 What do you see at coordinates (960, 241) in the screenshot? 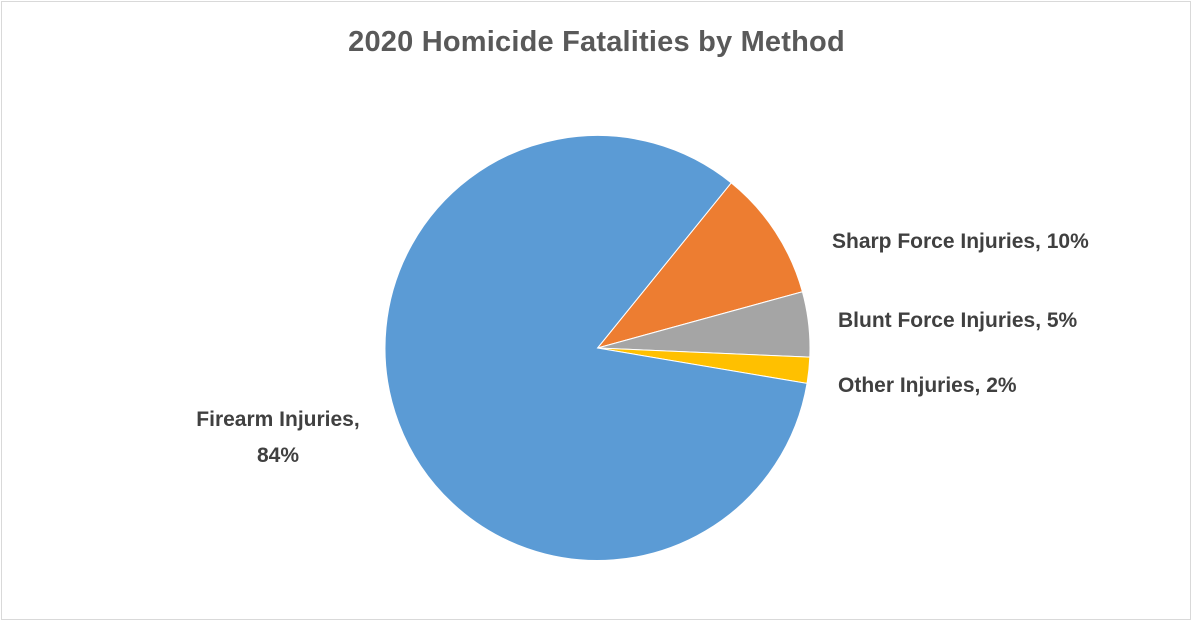
I see `data-label-sharp-force: Sharp Force Injuries, 10%` at bounding box center [960, 241].